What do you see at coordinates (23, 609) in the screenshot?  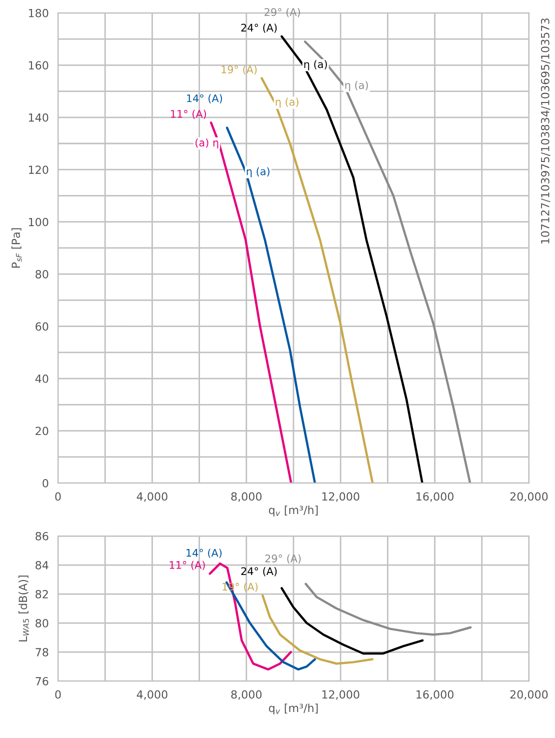 I see `y-axis-title: L$_{WA5}$ [dB(A)]` at bounding box center [23, 609].